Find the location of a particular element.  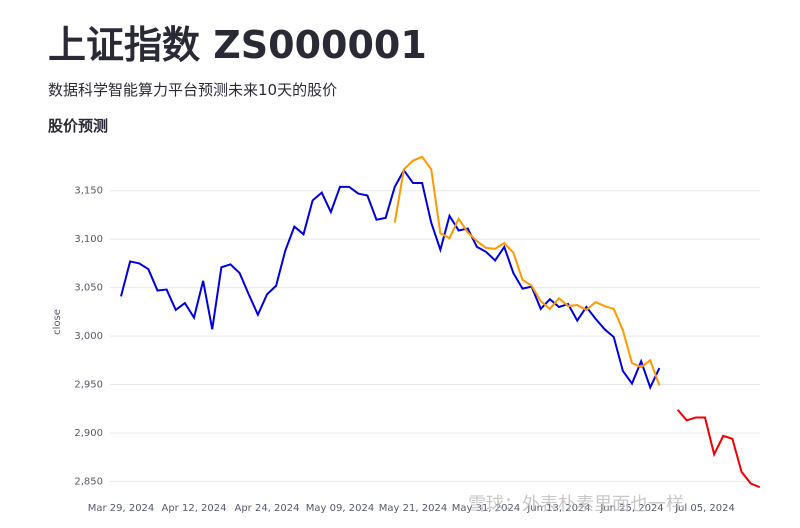

x-tick-label: Jun 13, 2024 is located at coordinates (558, 508).